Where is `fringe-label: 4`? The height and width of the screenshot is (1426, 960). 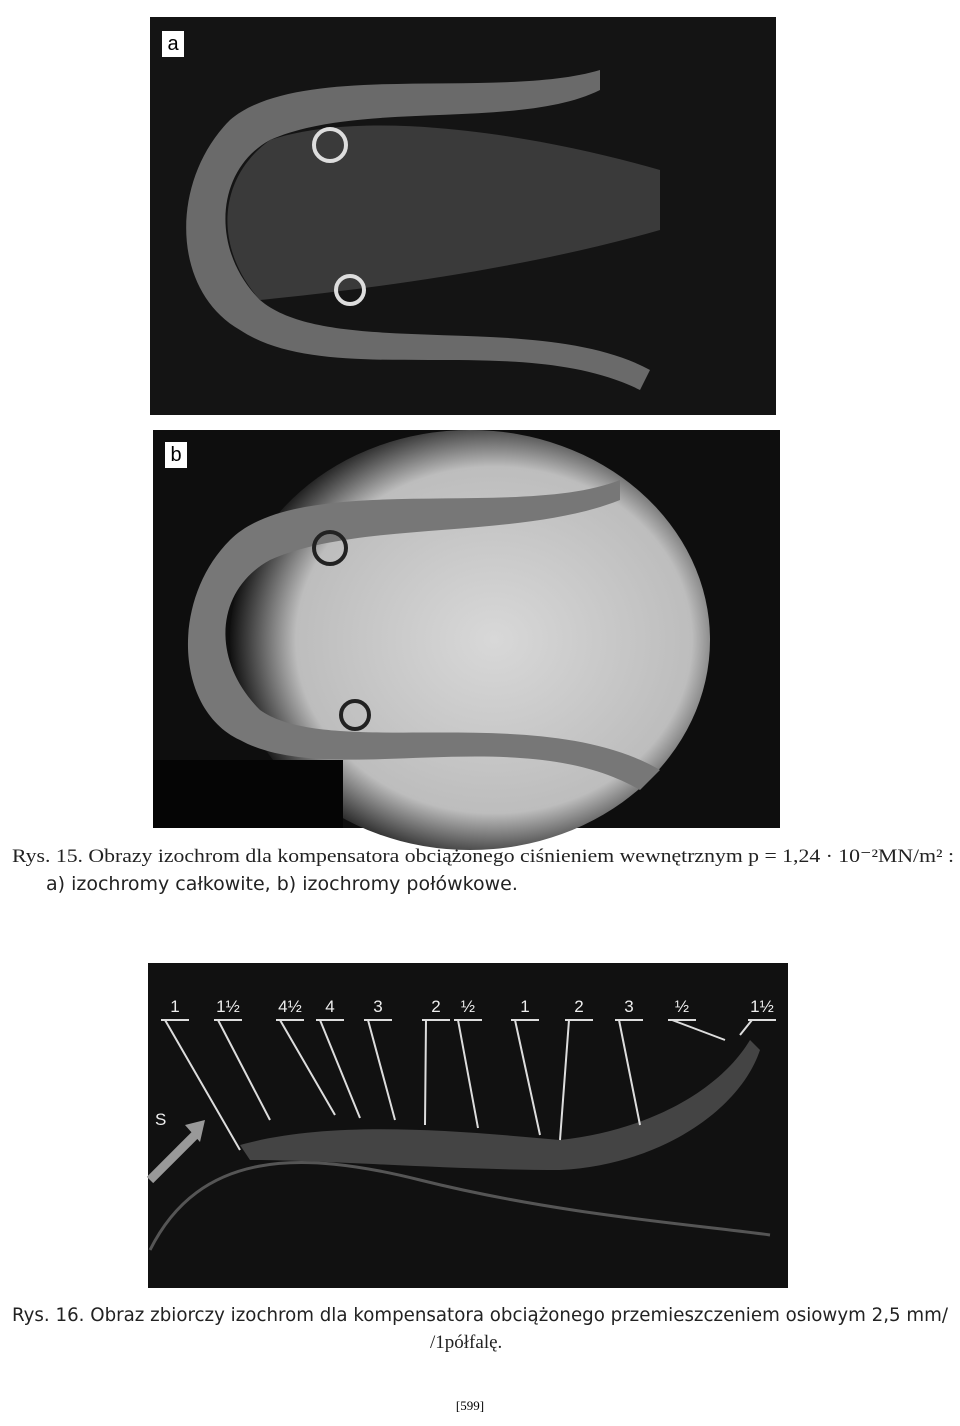 fringe-label: 4 is located at coordinates (329, 1006).